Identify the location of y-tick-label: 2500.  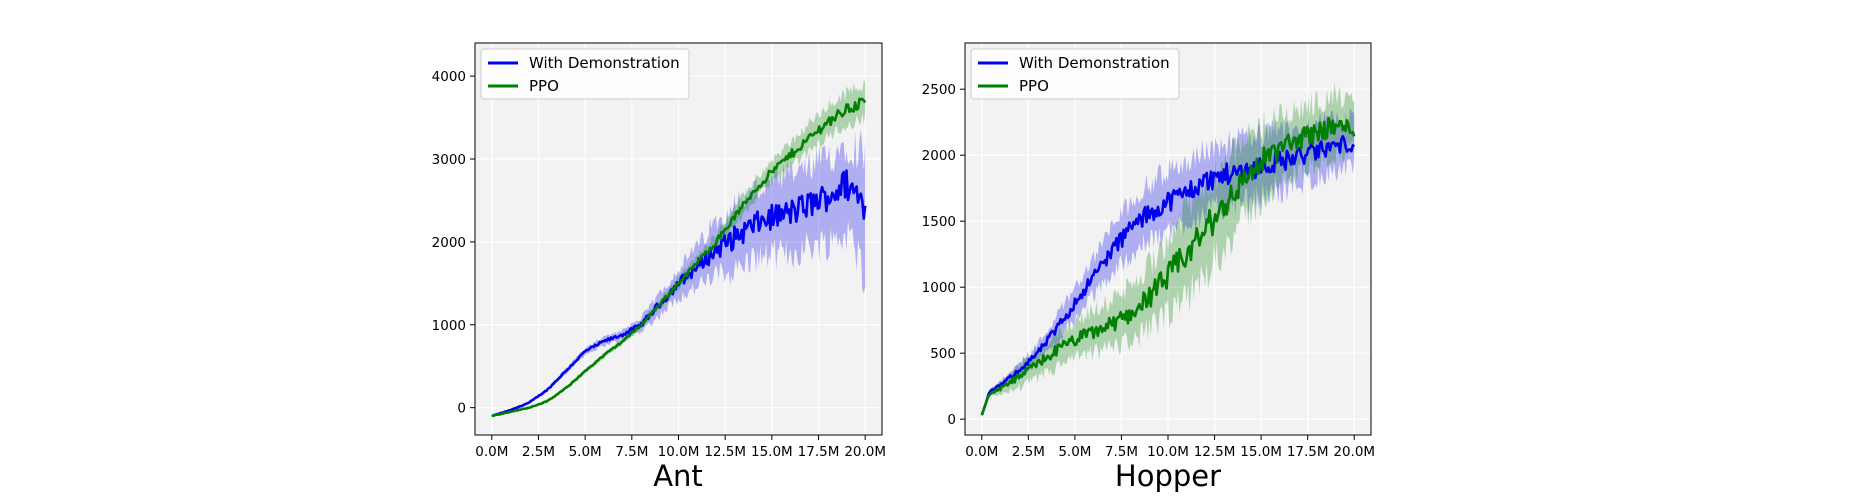
(939, 90).